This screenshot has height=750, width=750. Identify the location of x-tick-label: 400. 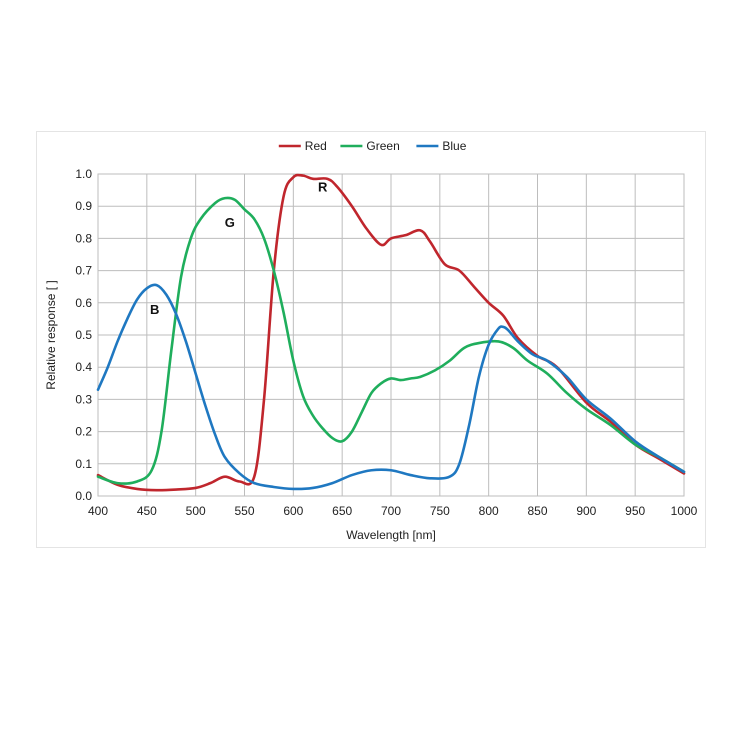
(98, 511).